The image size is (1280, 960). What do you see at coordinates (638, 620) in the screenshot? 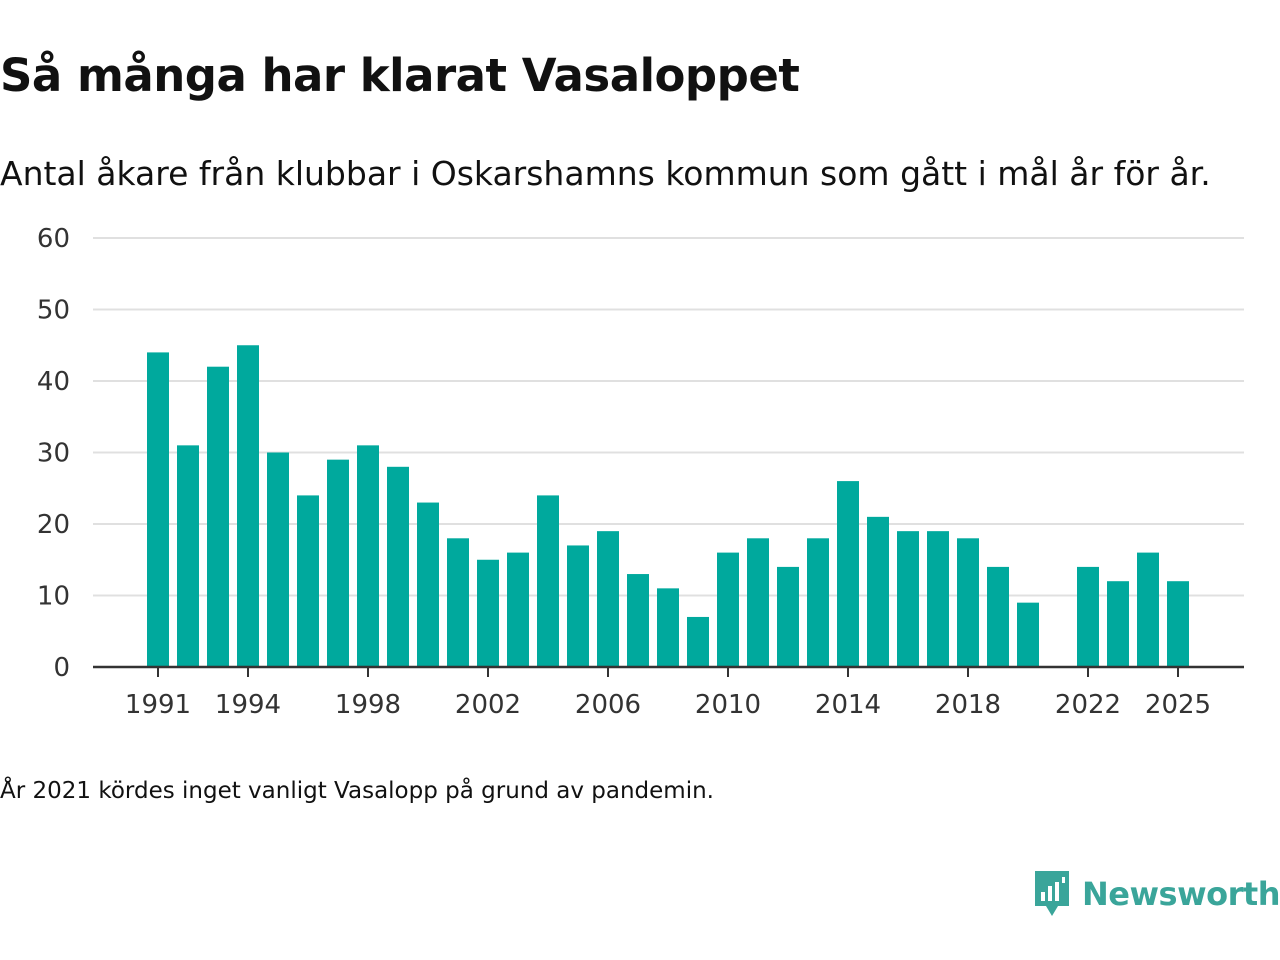
I see `bar-2007` at bounding box center [638, 620].